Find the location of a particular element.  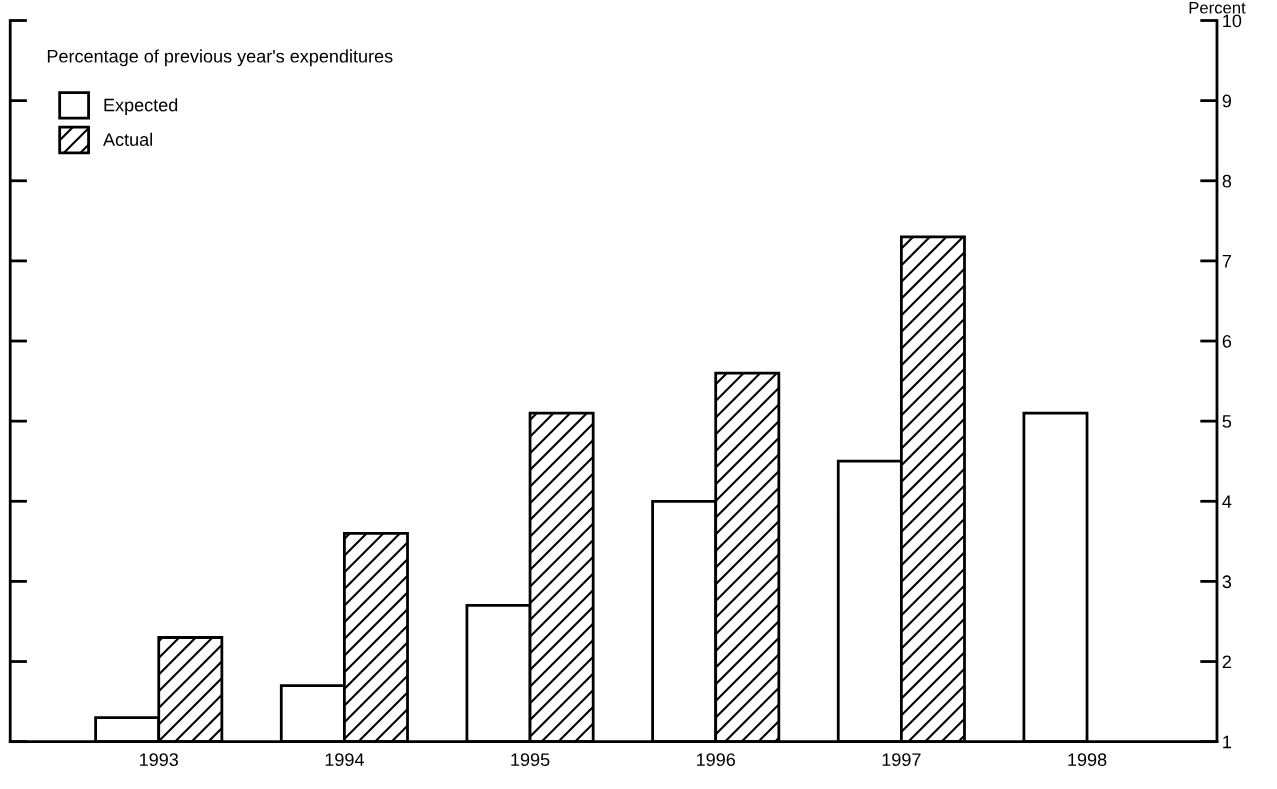

x-tick-label: 1997 is located at coordinates (901, 760).